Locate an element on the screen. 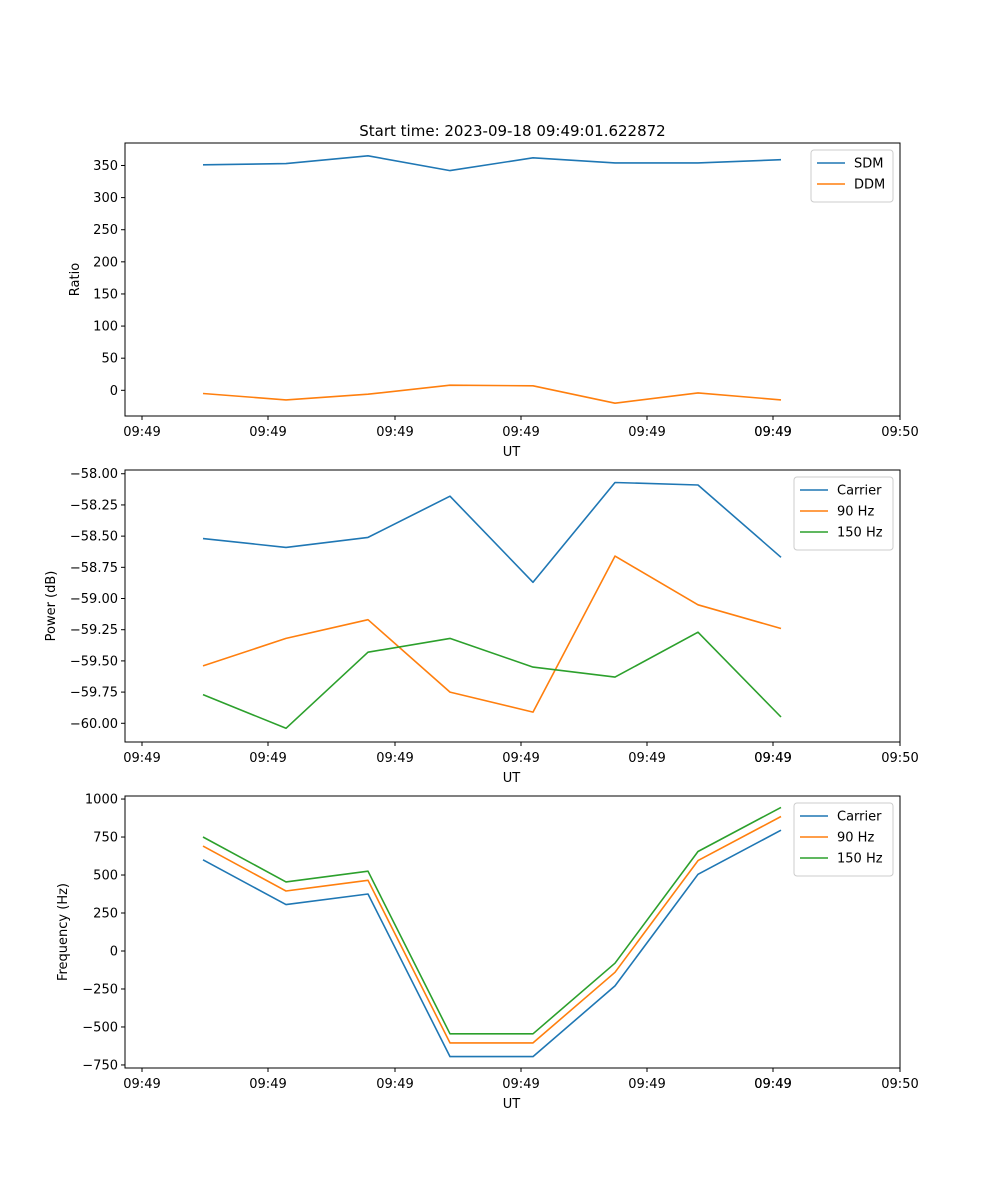 The height and width of the screenshot is (1200, 1000). y-tick-label: −60.00 is located at coordinates (94, 724).